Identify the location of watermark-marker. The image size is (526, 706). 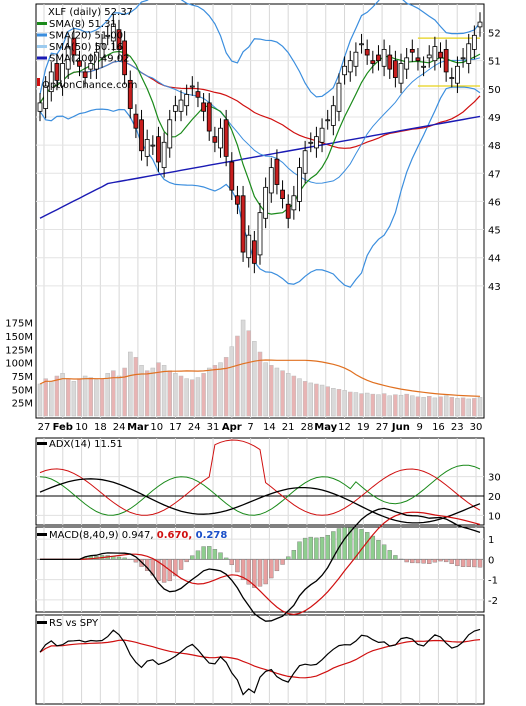
(38, 82).